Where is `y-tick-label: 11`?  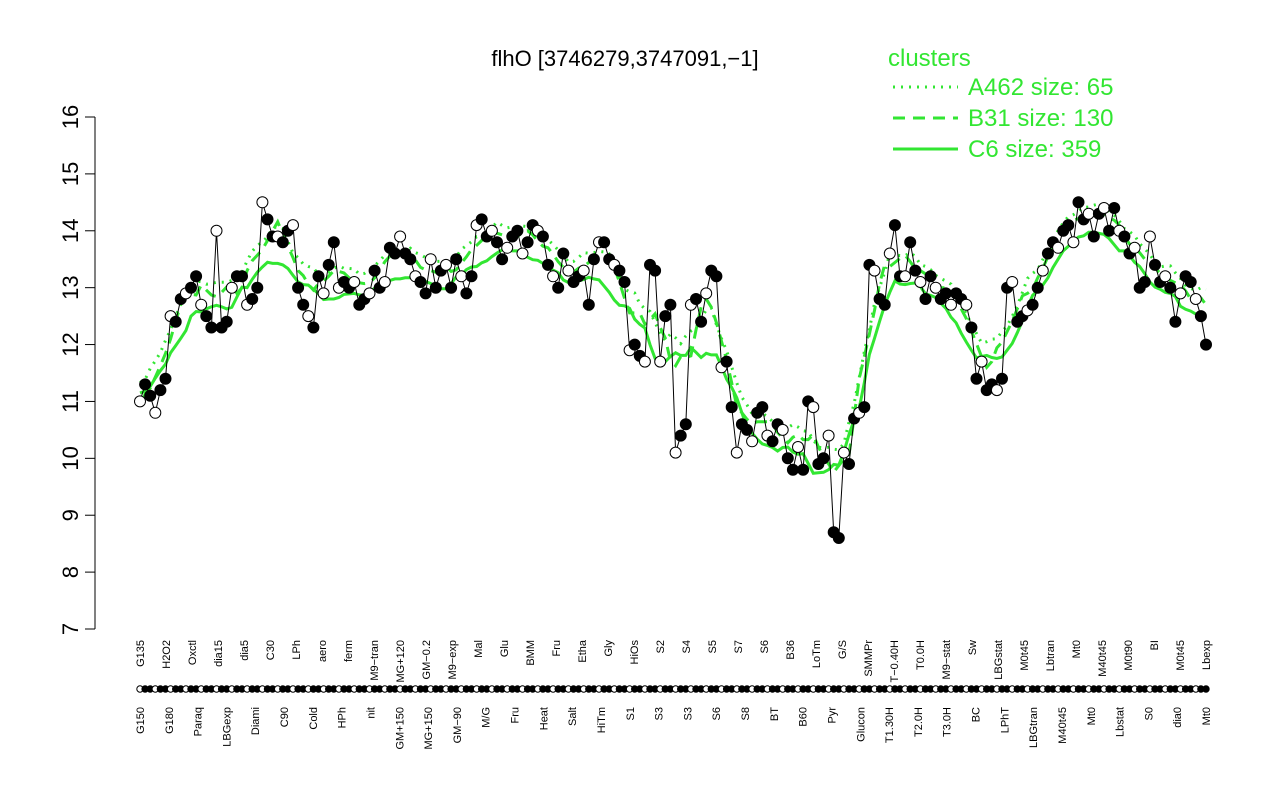
y-tick-label: 11 is located at coordinates (70, 401).